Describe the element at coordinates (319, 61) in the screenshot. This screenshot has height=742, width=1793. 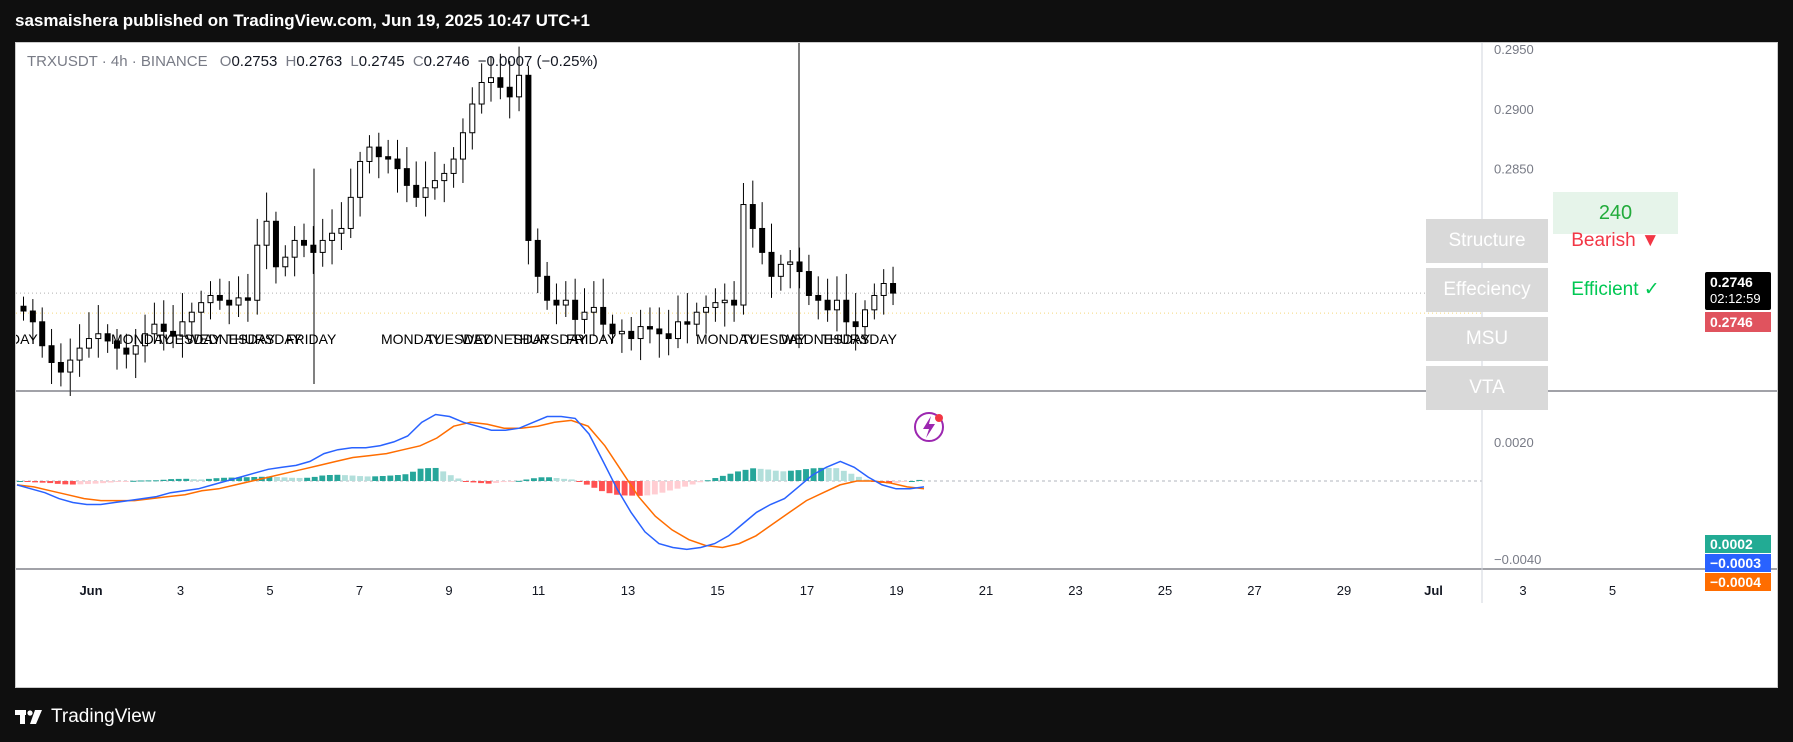
I see `legend-high: 0.2763` at that location.